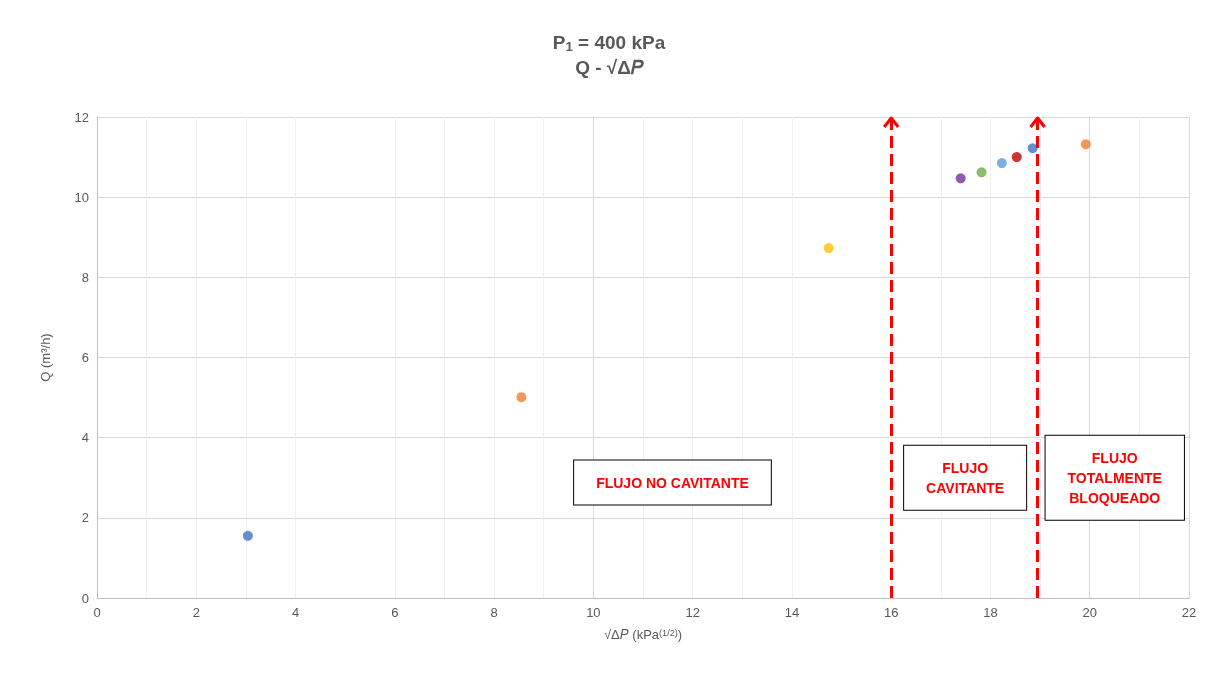 Image resolution: width=1218 pixels, height=684 pixels. I want to click on y-tick-label: 8, so click(85, 277).